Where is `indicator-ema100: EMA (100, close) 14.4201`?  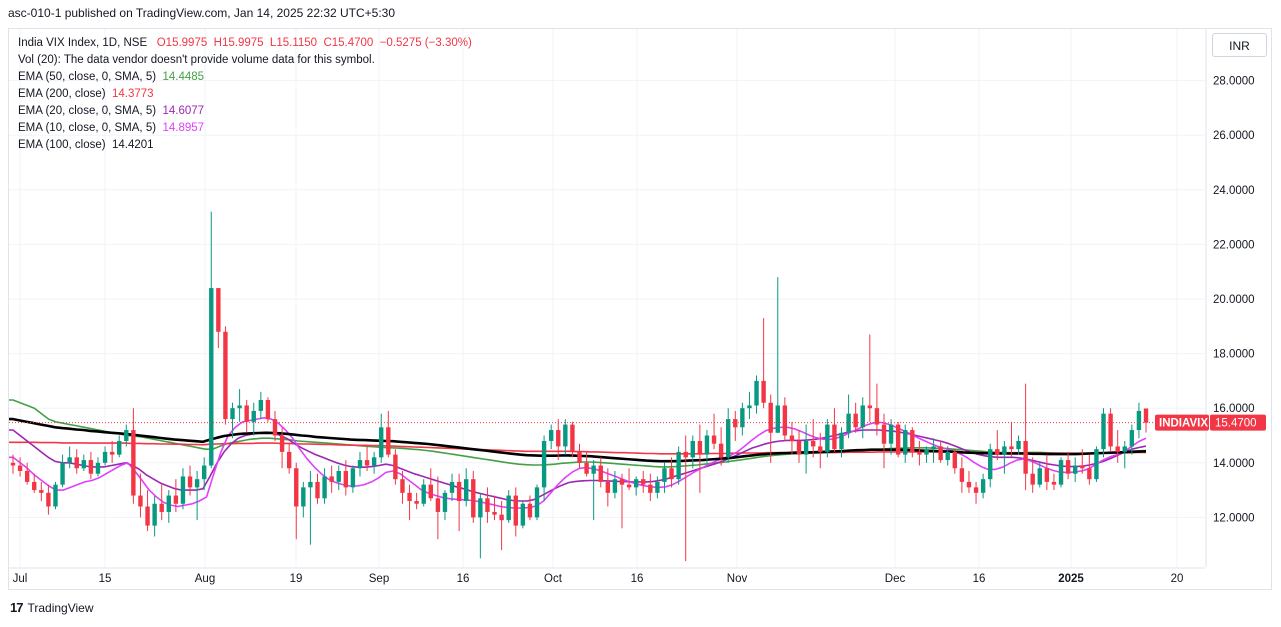
indicator-ema100: EMA (100, close) 14.4201 is located at coordinates (245, 145).